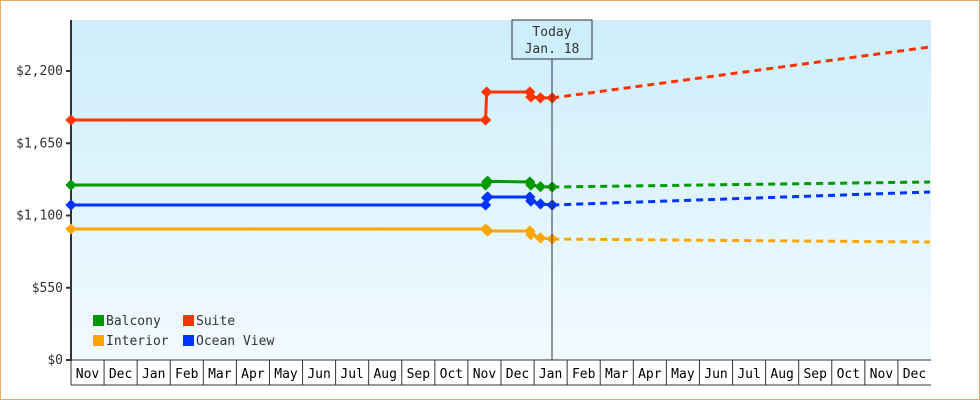 This screenshot has height=400, width=980. I want to click on y-tick-label: $0, so click(55, 360).